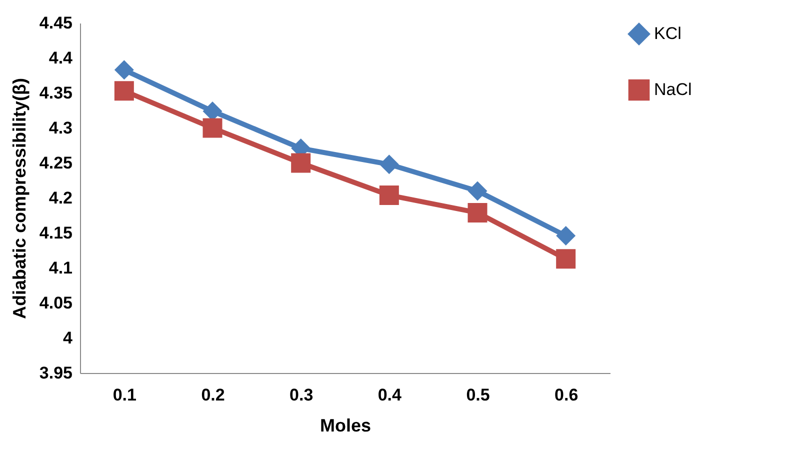 This screenshot has height=464, width=806. Describe the element at coordinates (60, 268) in the screenshot. I see `y-tick-label: 4.1` at that location.